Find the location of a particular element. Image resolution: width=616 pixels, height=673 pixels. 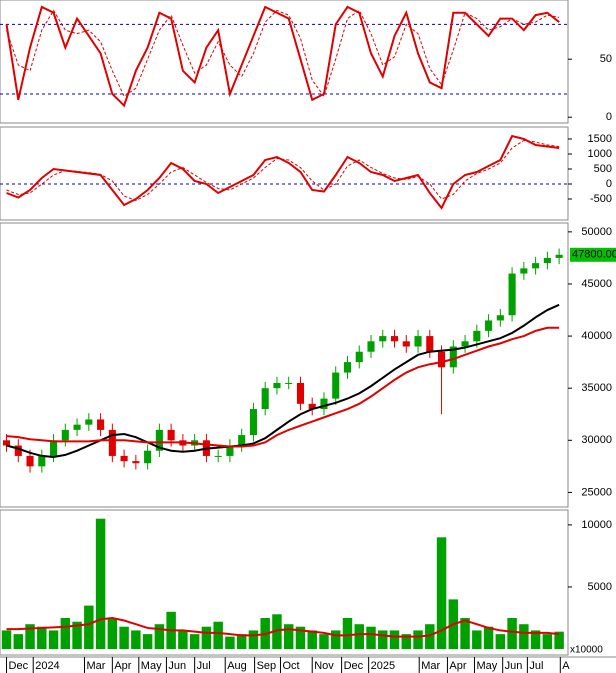

panel: -500 0 500 1000 1500 is located at coordinates (306, 171).